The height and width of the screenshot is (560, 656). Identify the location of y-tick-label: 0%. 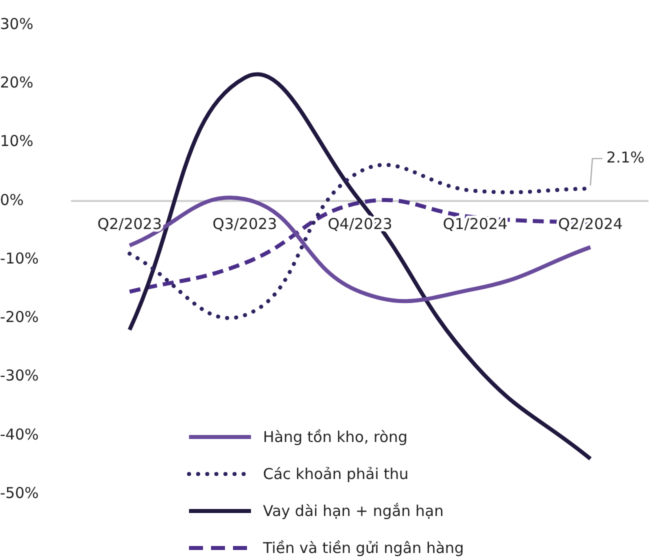
(12, 199).